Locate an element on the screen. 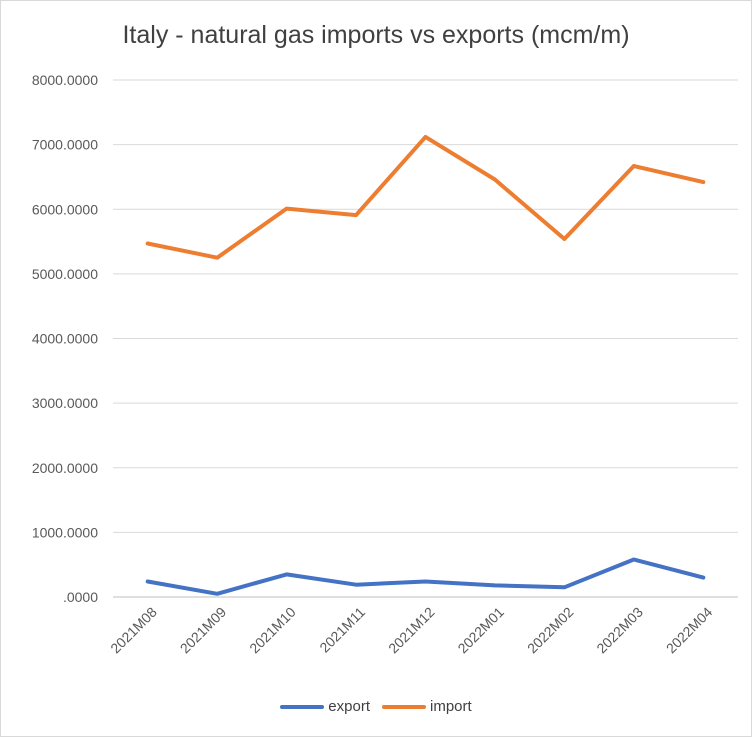 This screenshot has width=752, height=737. x-tick-label: 2021M09 is located at coordinates (203, 630).